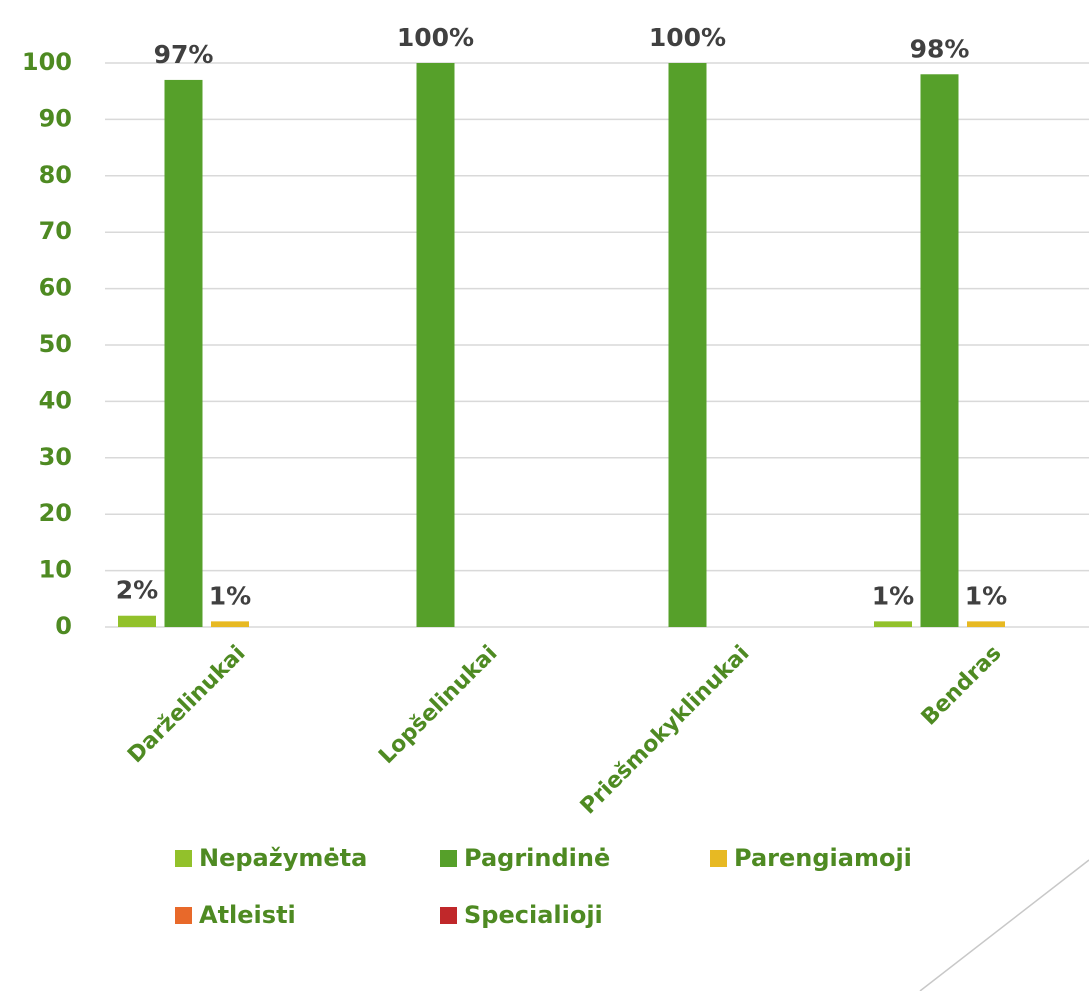 The width and height of the screenshot is (1089, 991). Describe the element at coordinates (55, 288) in the screenshot. I see `y-tick-label: 60` at that location.